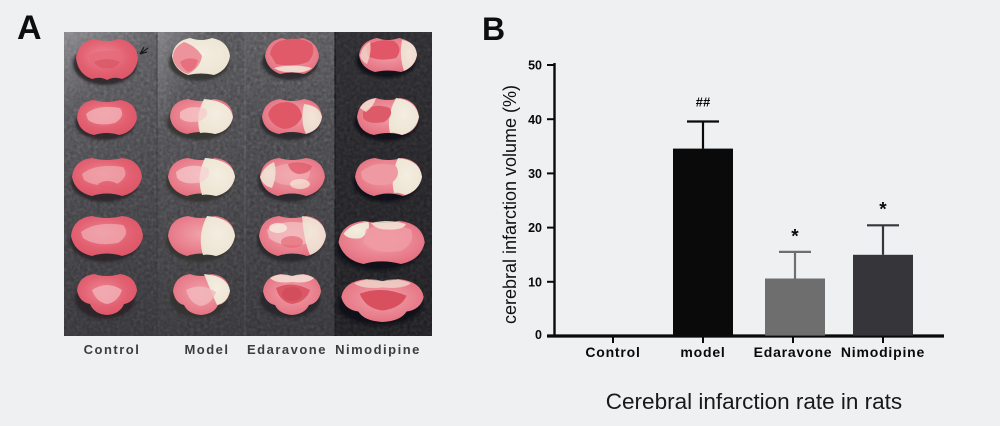 The image size is (1000, 426). Describe the element at coordinates (535, 120) in the screenshot. I see `svg-text: 40` at that location.